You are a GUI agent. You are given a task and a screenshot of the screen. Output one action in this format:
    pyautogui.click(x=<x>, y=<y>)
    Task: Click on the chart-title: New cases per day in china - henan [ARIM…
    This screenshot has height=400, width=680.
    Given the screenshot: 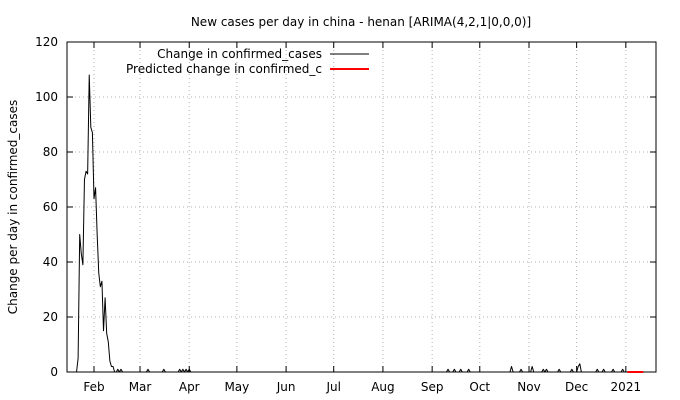 What is the action you would take?
    pyautogui.click(x=361, y=22)
    